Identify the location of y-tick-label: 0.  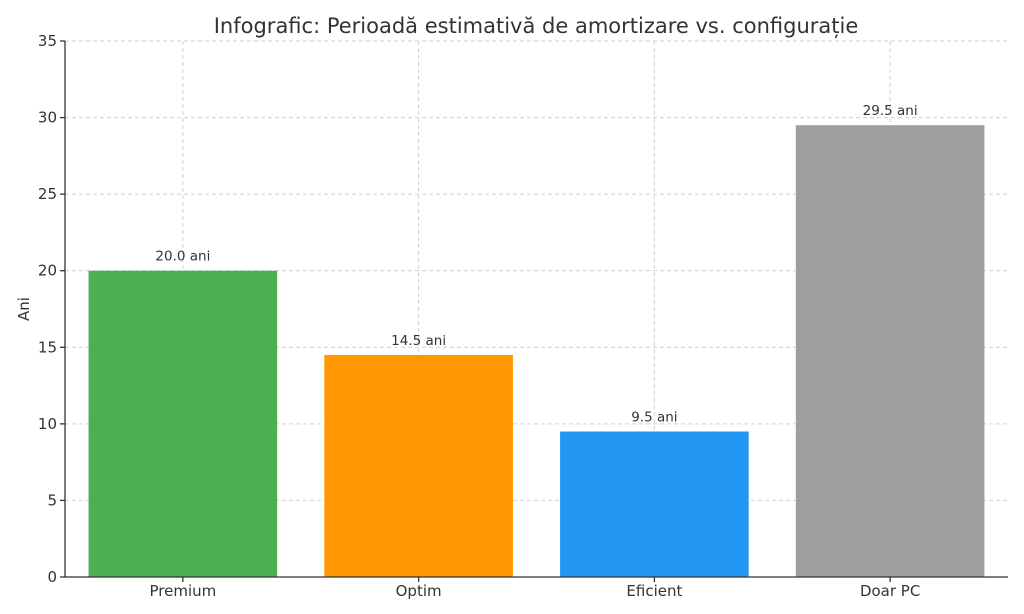
(52, 577).